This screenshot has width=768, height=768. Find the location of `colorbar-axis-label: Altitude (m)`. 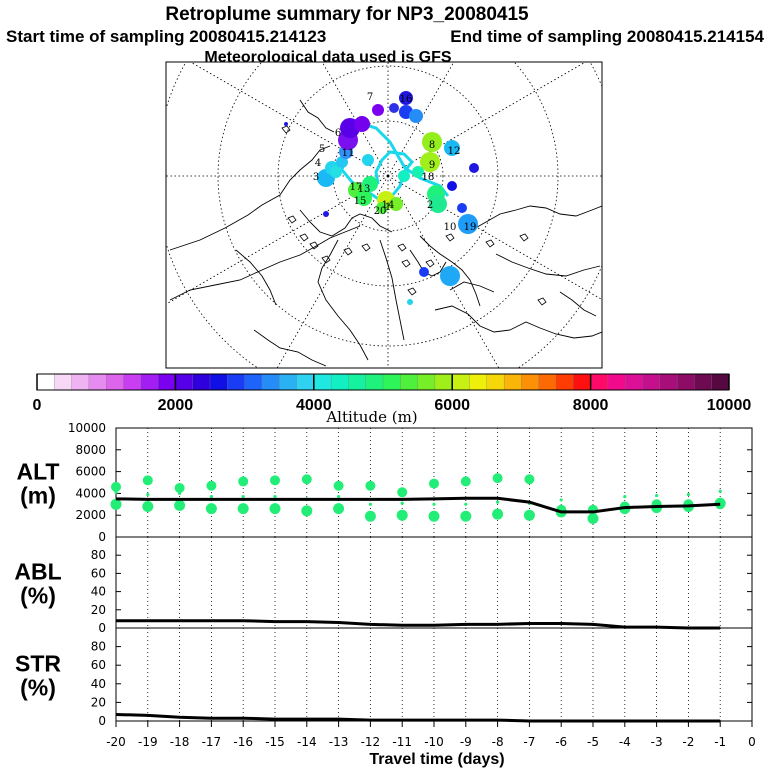

colorbar-axis-label: Altitude (m) is located at coordinates (371, 417).